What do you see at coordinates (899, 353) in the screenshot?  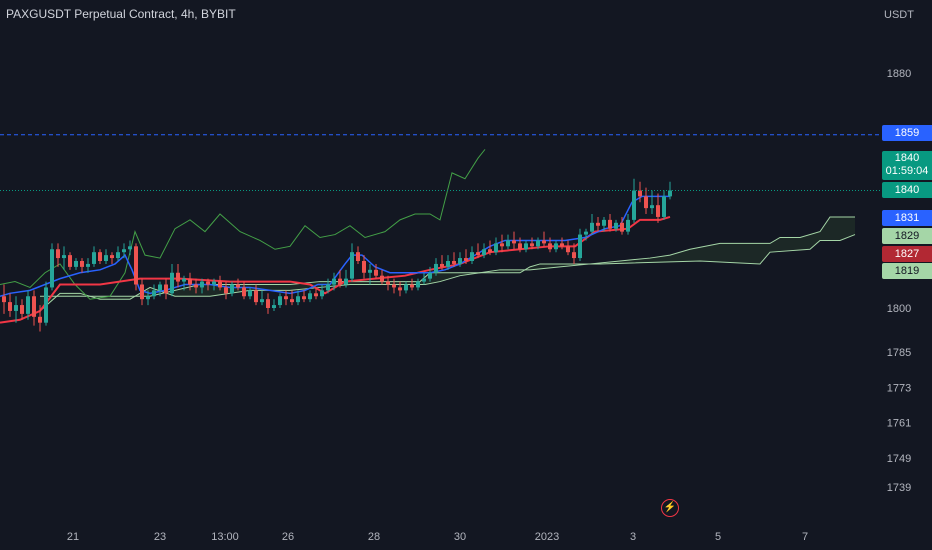 I see `y-tick-label: 1785` at bounding box center [899, 353].